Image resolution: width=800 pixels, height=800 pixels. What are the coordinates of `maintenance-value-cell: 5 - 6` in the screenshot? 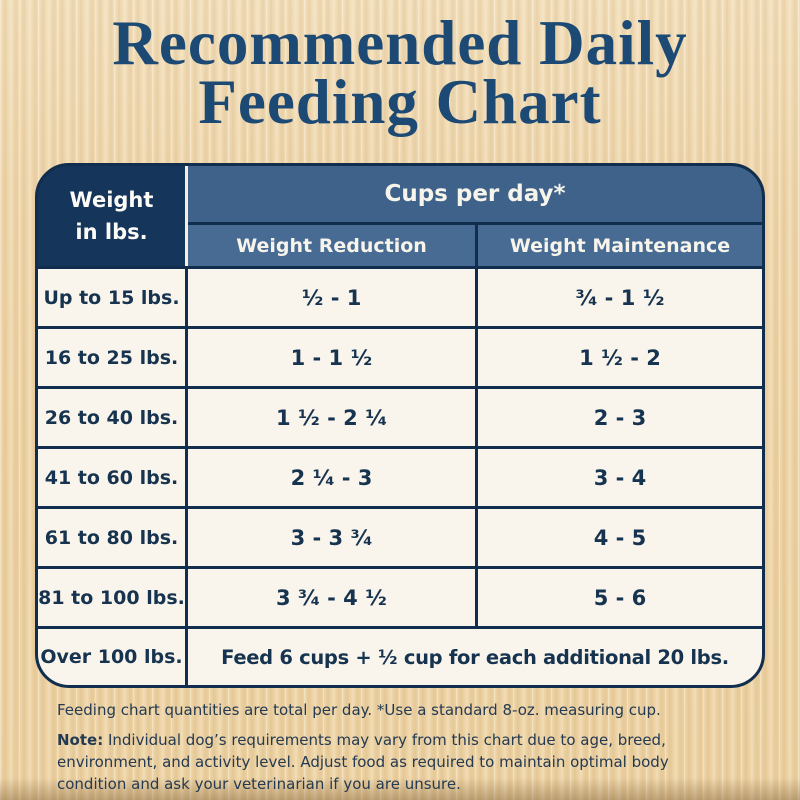 It's located at (620, 597).